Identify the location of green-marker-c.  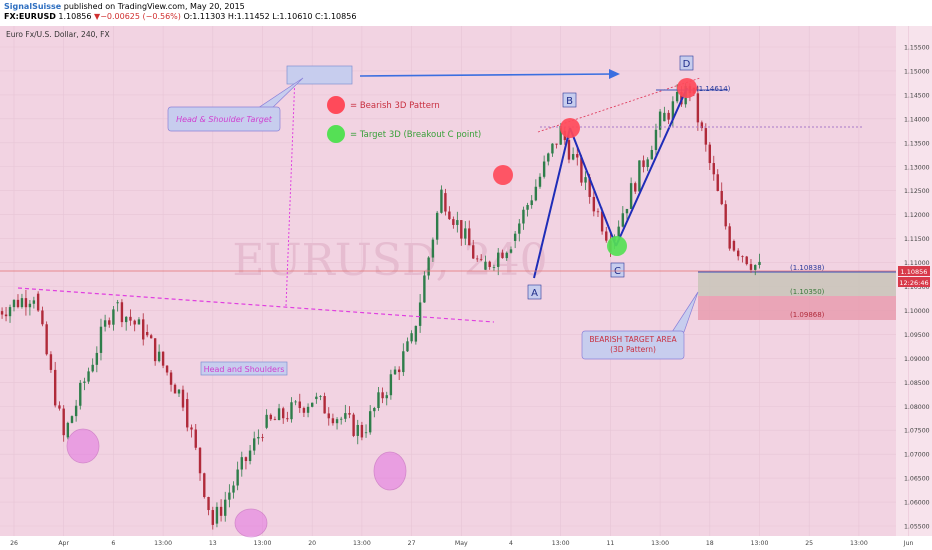
(617, 246).